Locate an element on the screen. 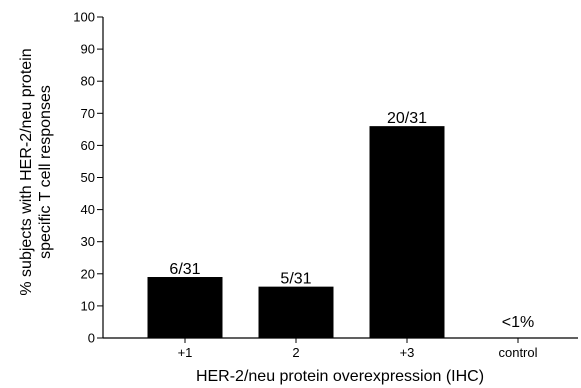  bar-data-label: 20/31 is located at coordinates (407, 118).